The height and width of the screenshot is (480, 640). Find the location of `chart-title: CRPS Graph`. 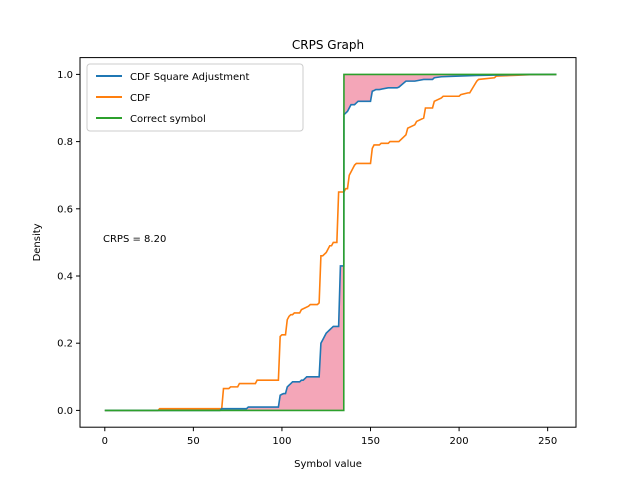

chart-title: CRPS Graph is located at coordinates (328, 45).